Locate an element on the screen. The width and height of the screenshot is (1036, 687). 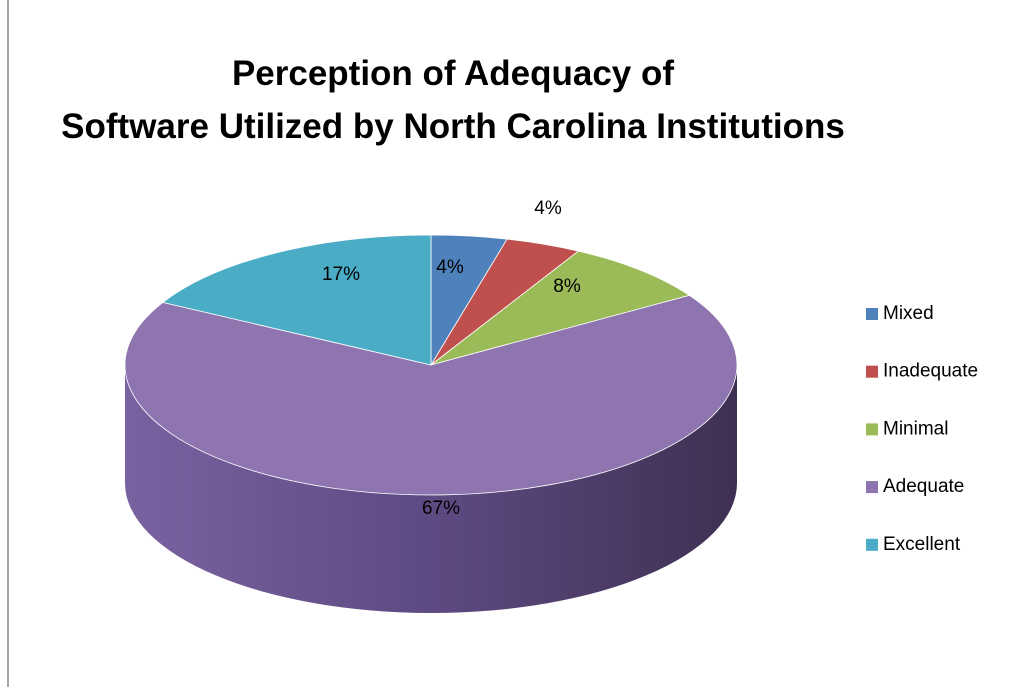
data-label: 17% is located at coordinates (341, 274).